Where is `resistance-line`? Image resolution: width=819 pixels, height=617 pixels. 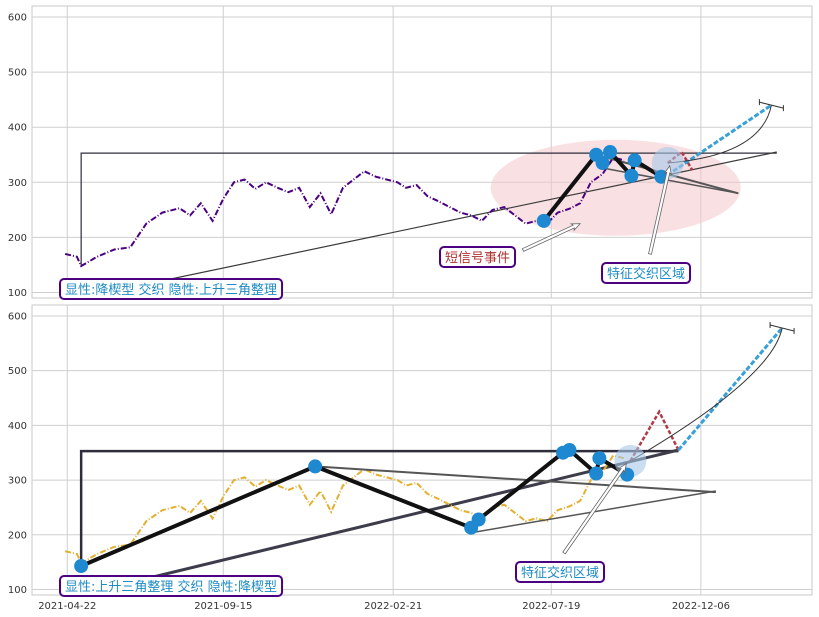 resistance-line is located at coordinates (379, 506).